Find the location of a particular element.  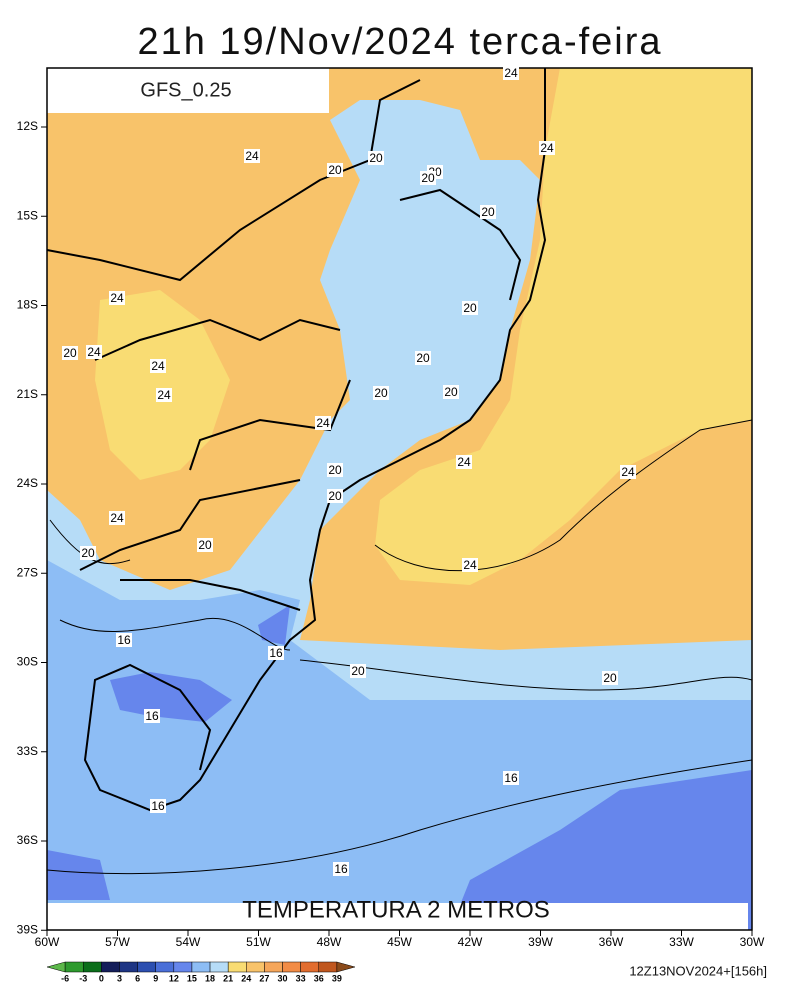

colorbar-label: 6 is located at coordinates (137, 978).